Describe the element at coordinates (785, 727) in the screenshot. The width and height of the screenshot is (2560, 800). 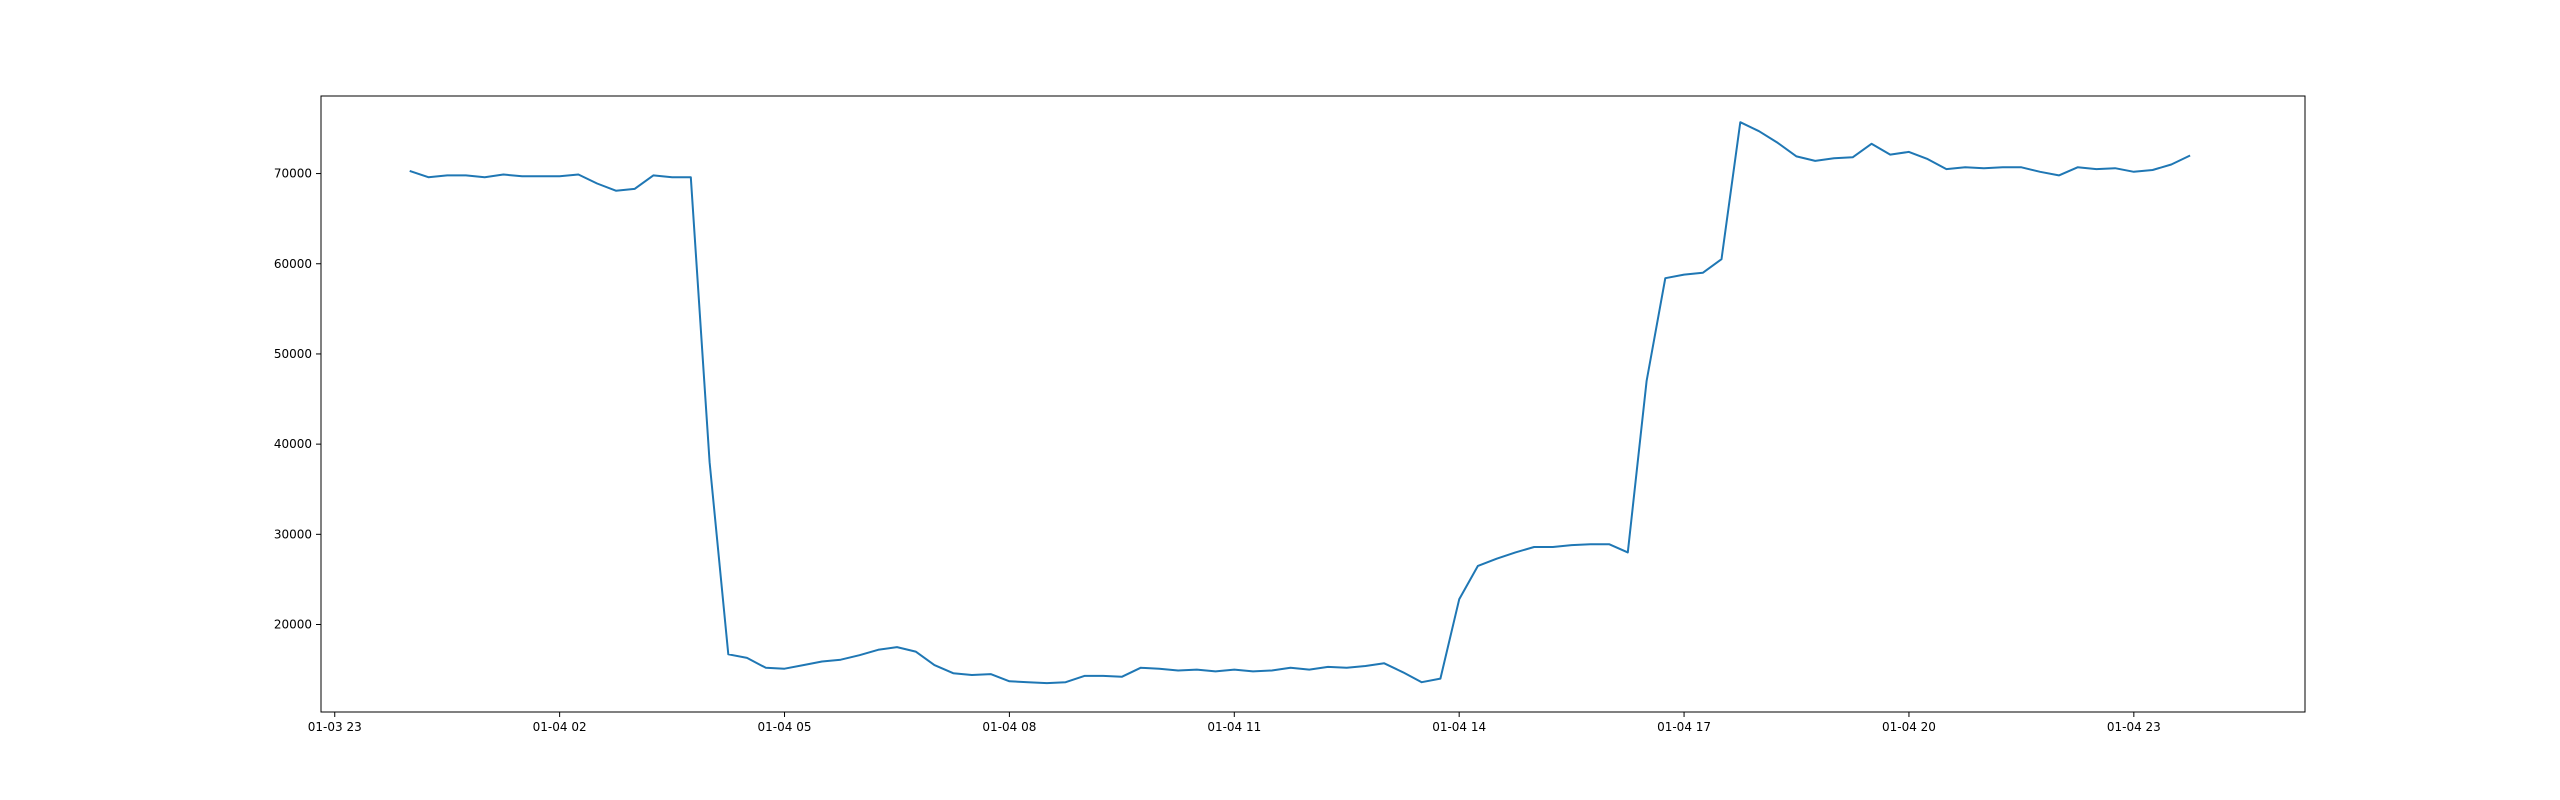
I see `x-tick-label: 01-04 05` at that location.